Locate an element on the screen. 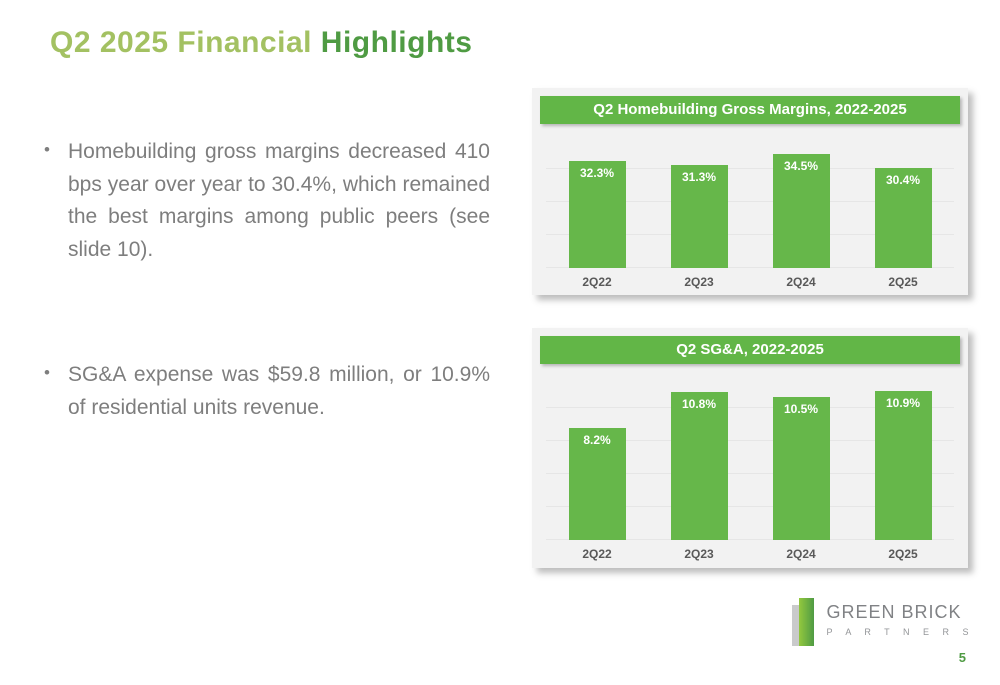  bar-group-2Q22: 32.3% 2Q22 is located at coordinates (597, 212).